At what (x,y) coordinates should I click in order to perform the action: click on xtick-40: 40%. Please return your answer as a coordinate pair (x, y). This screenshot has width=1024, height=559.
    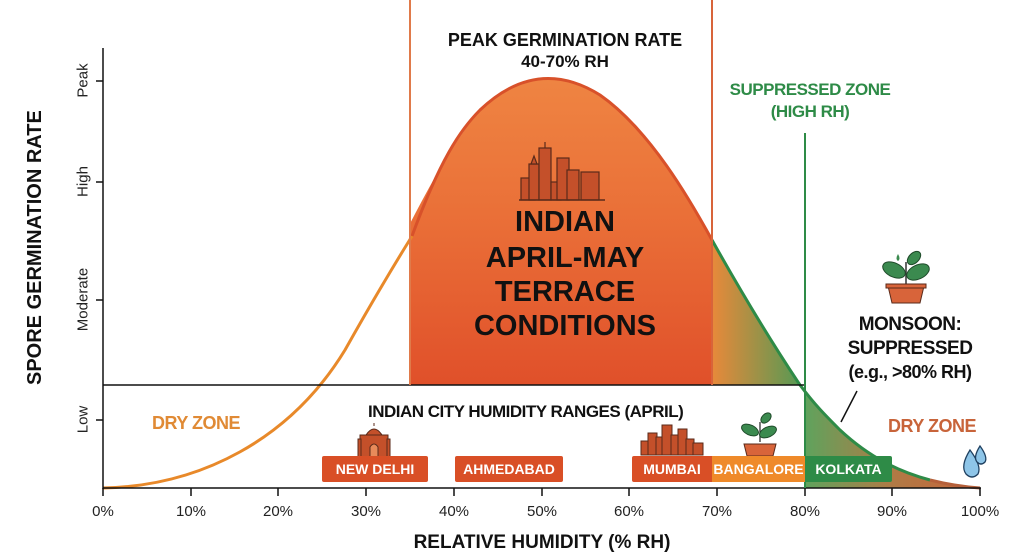
    Looking at the image, I should click on (454, 511).